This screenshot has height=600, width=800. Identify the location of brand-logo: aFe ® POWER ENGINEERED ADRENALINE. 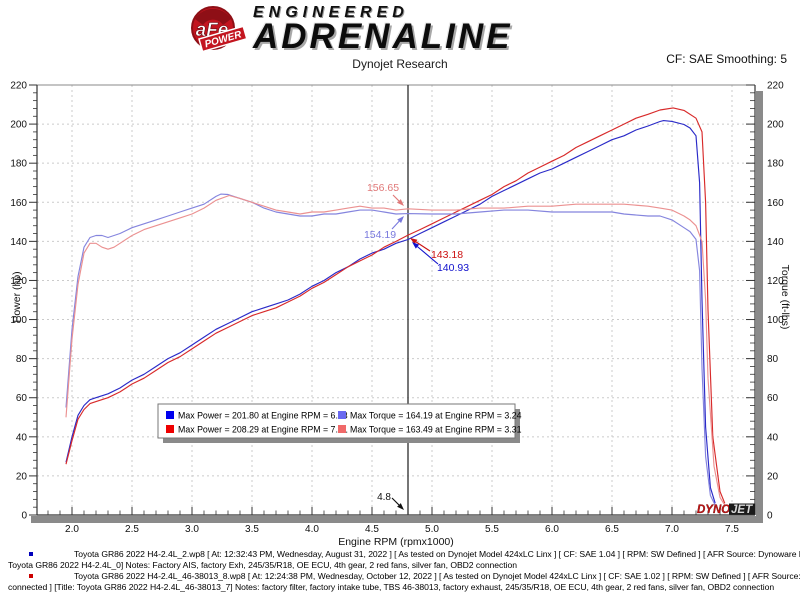
(348, 31).